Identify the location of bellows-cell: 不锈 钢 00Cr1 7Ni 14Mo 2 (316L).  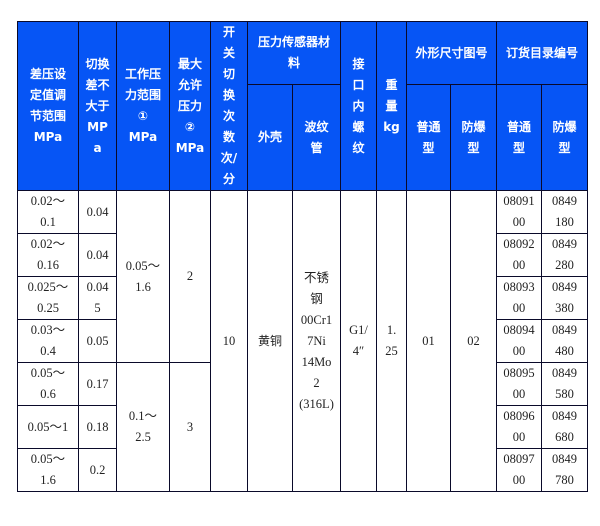
(316, 341).